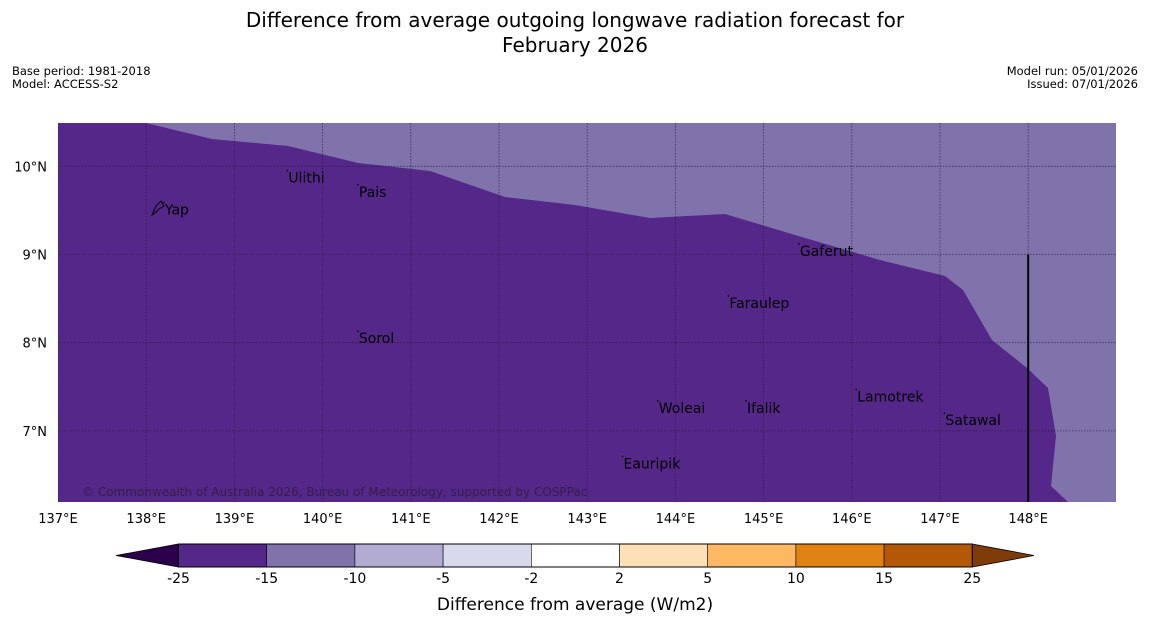  I want to click on model-text: Model: ACCESS-S2, so click(65, 84).